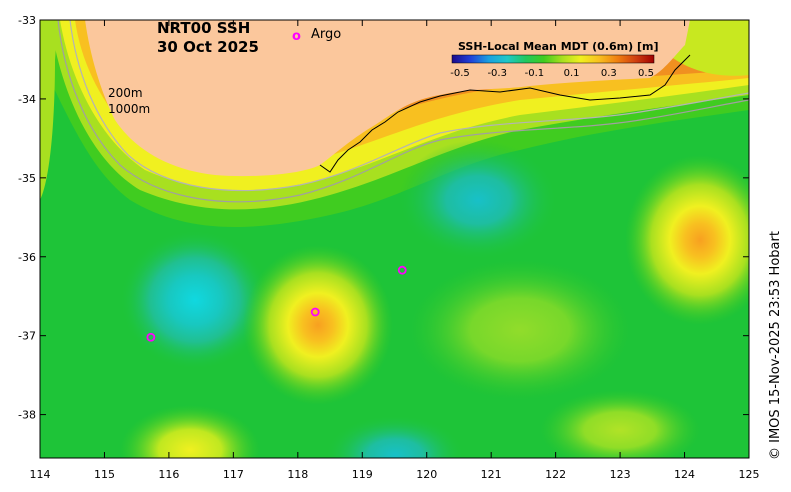 The height and width of the screenshot is (492, 791). I want to click on x-tick-label: 115, so click(104, 474).